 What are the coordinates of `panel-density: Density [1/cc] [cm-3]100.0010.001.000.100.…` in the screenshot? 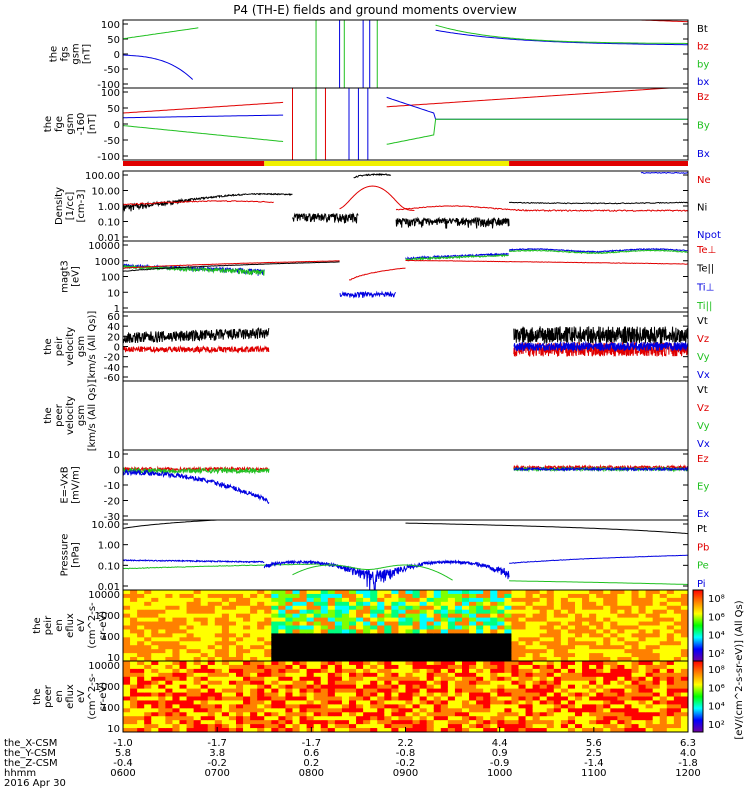 It's located at (387, 207).